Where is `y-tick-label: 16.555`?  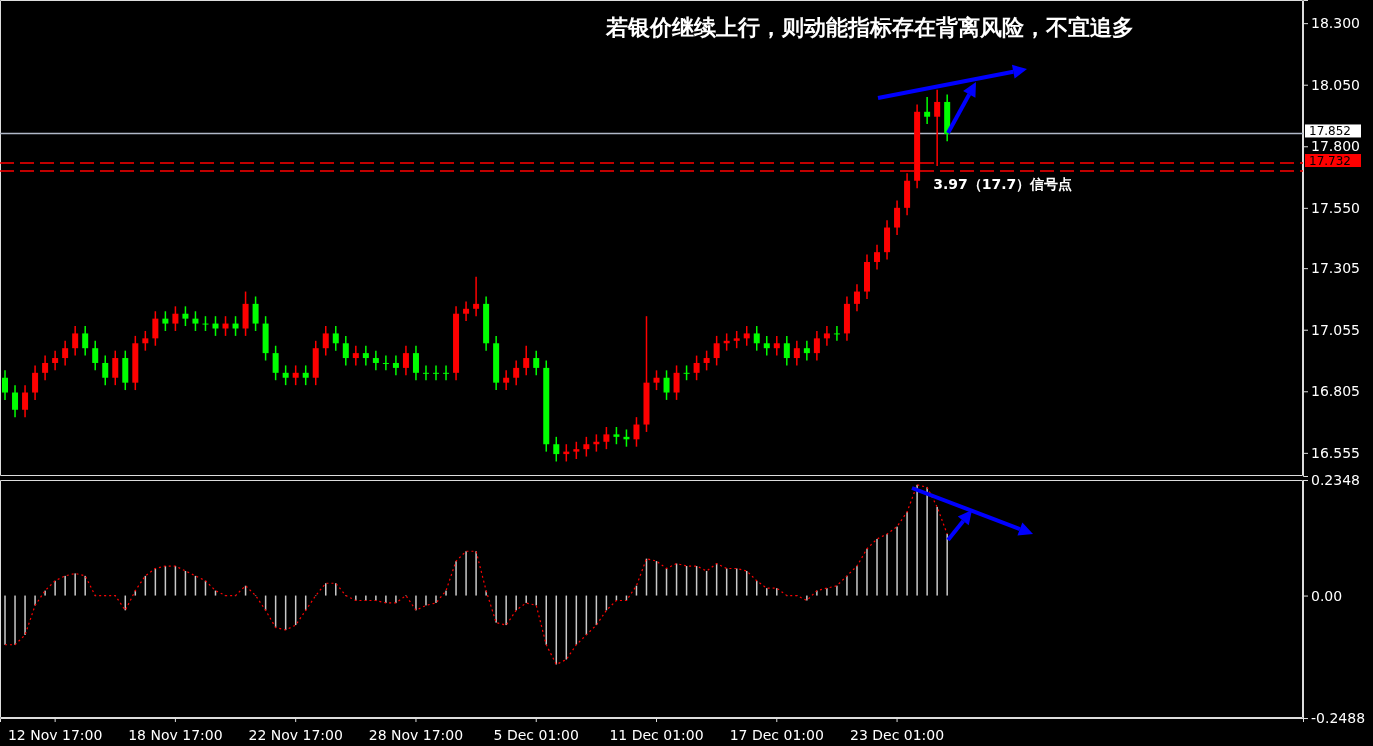 y-tick-label: 16.555 is located at coordinates (1335, 452).